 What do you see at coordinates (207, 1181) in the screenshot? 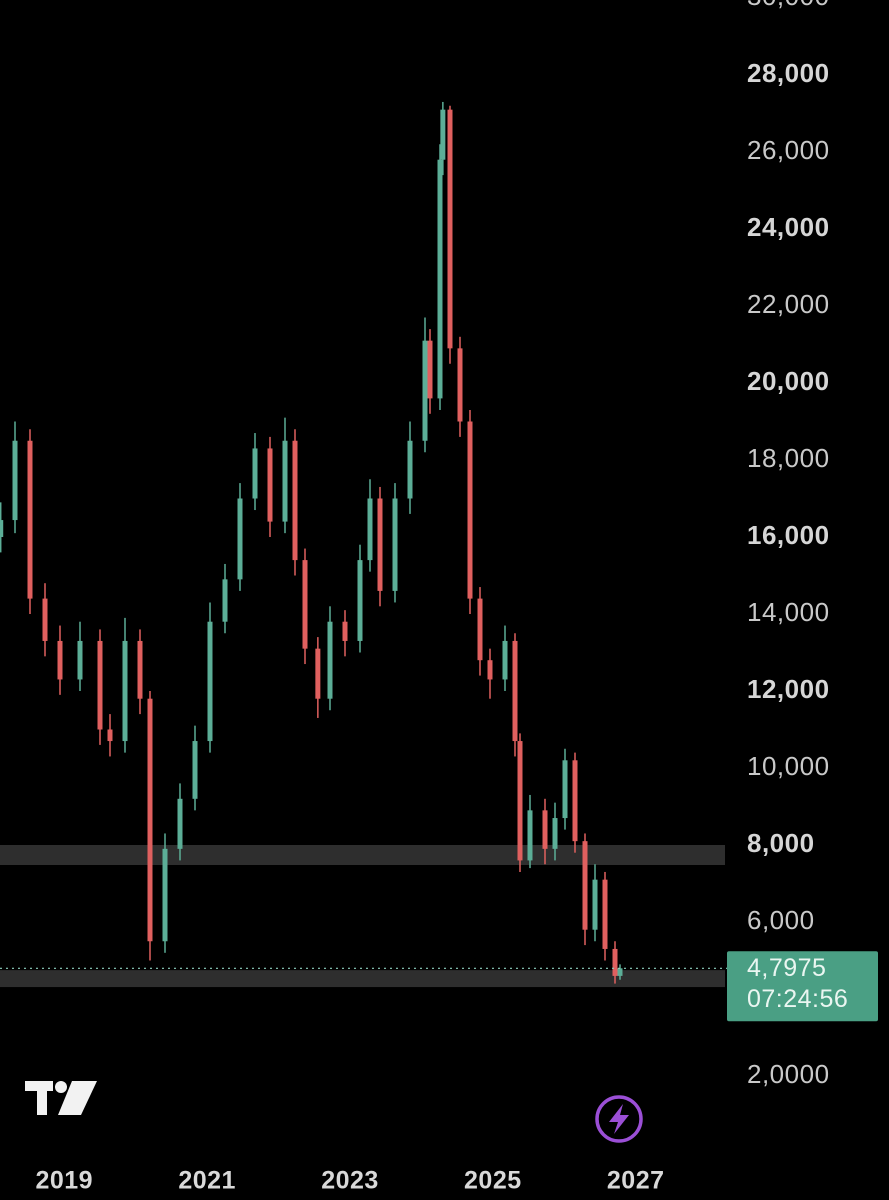
I see `x-tick-label: 2021` at bounding box center [207, 1181].